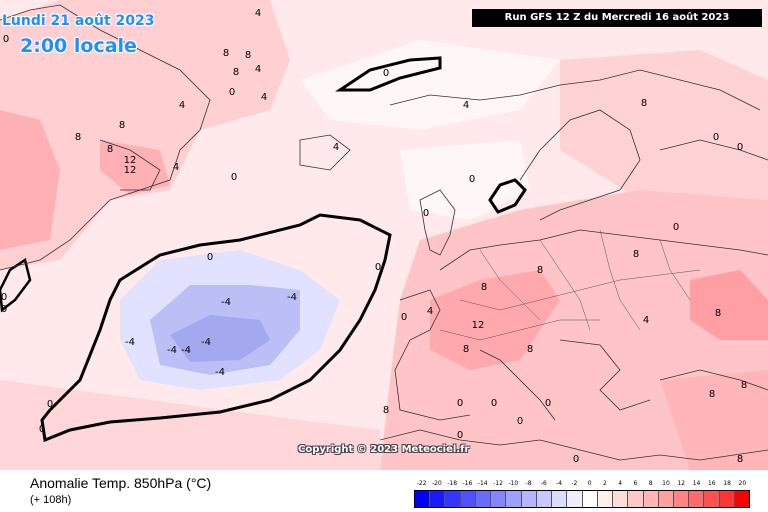 The height and width of the screenshot is (512, 768). What do you see at coordinates (727, 483) in the screenshot?
I see `legend-label: 18` at bounding box center [727, 483].